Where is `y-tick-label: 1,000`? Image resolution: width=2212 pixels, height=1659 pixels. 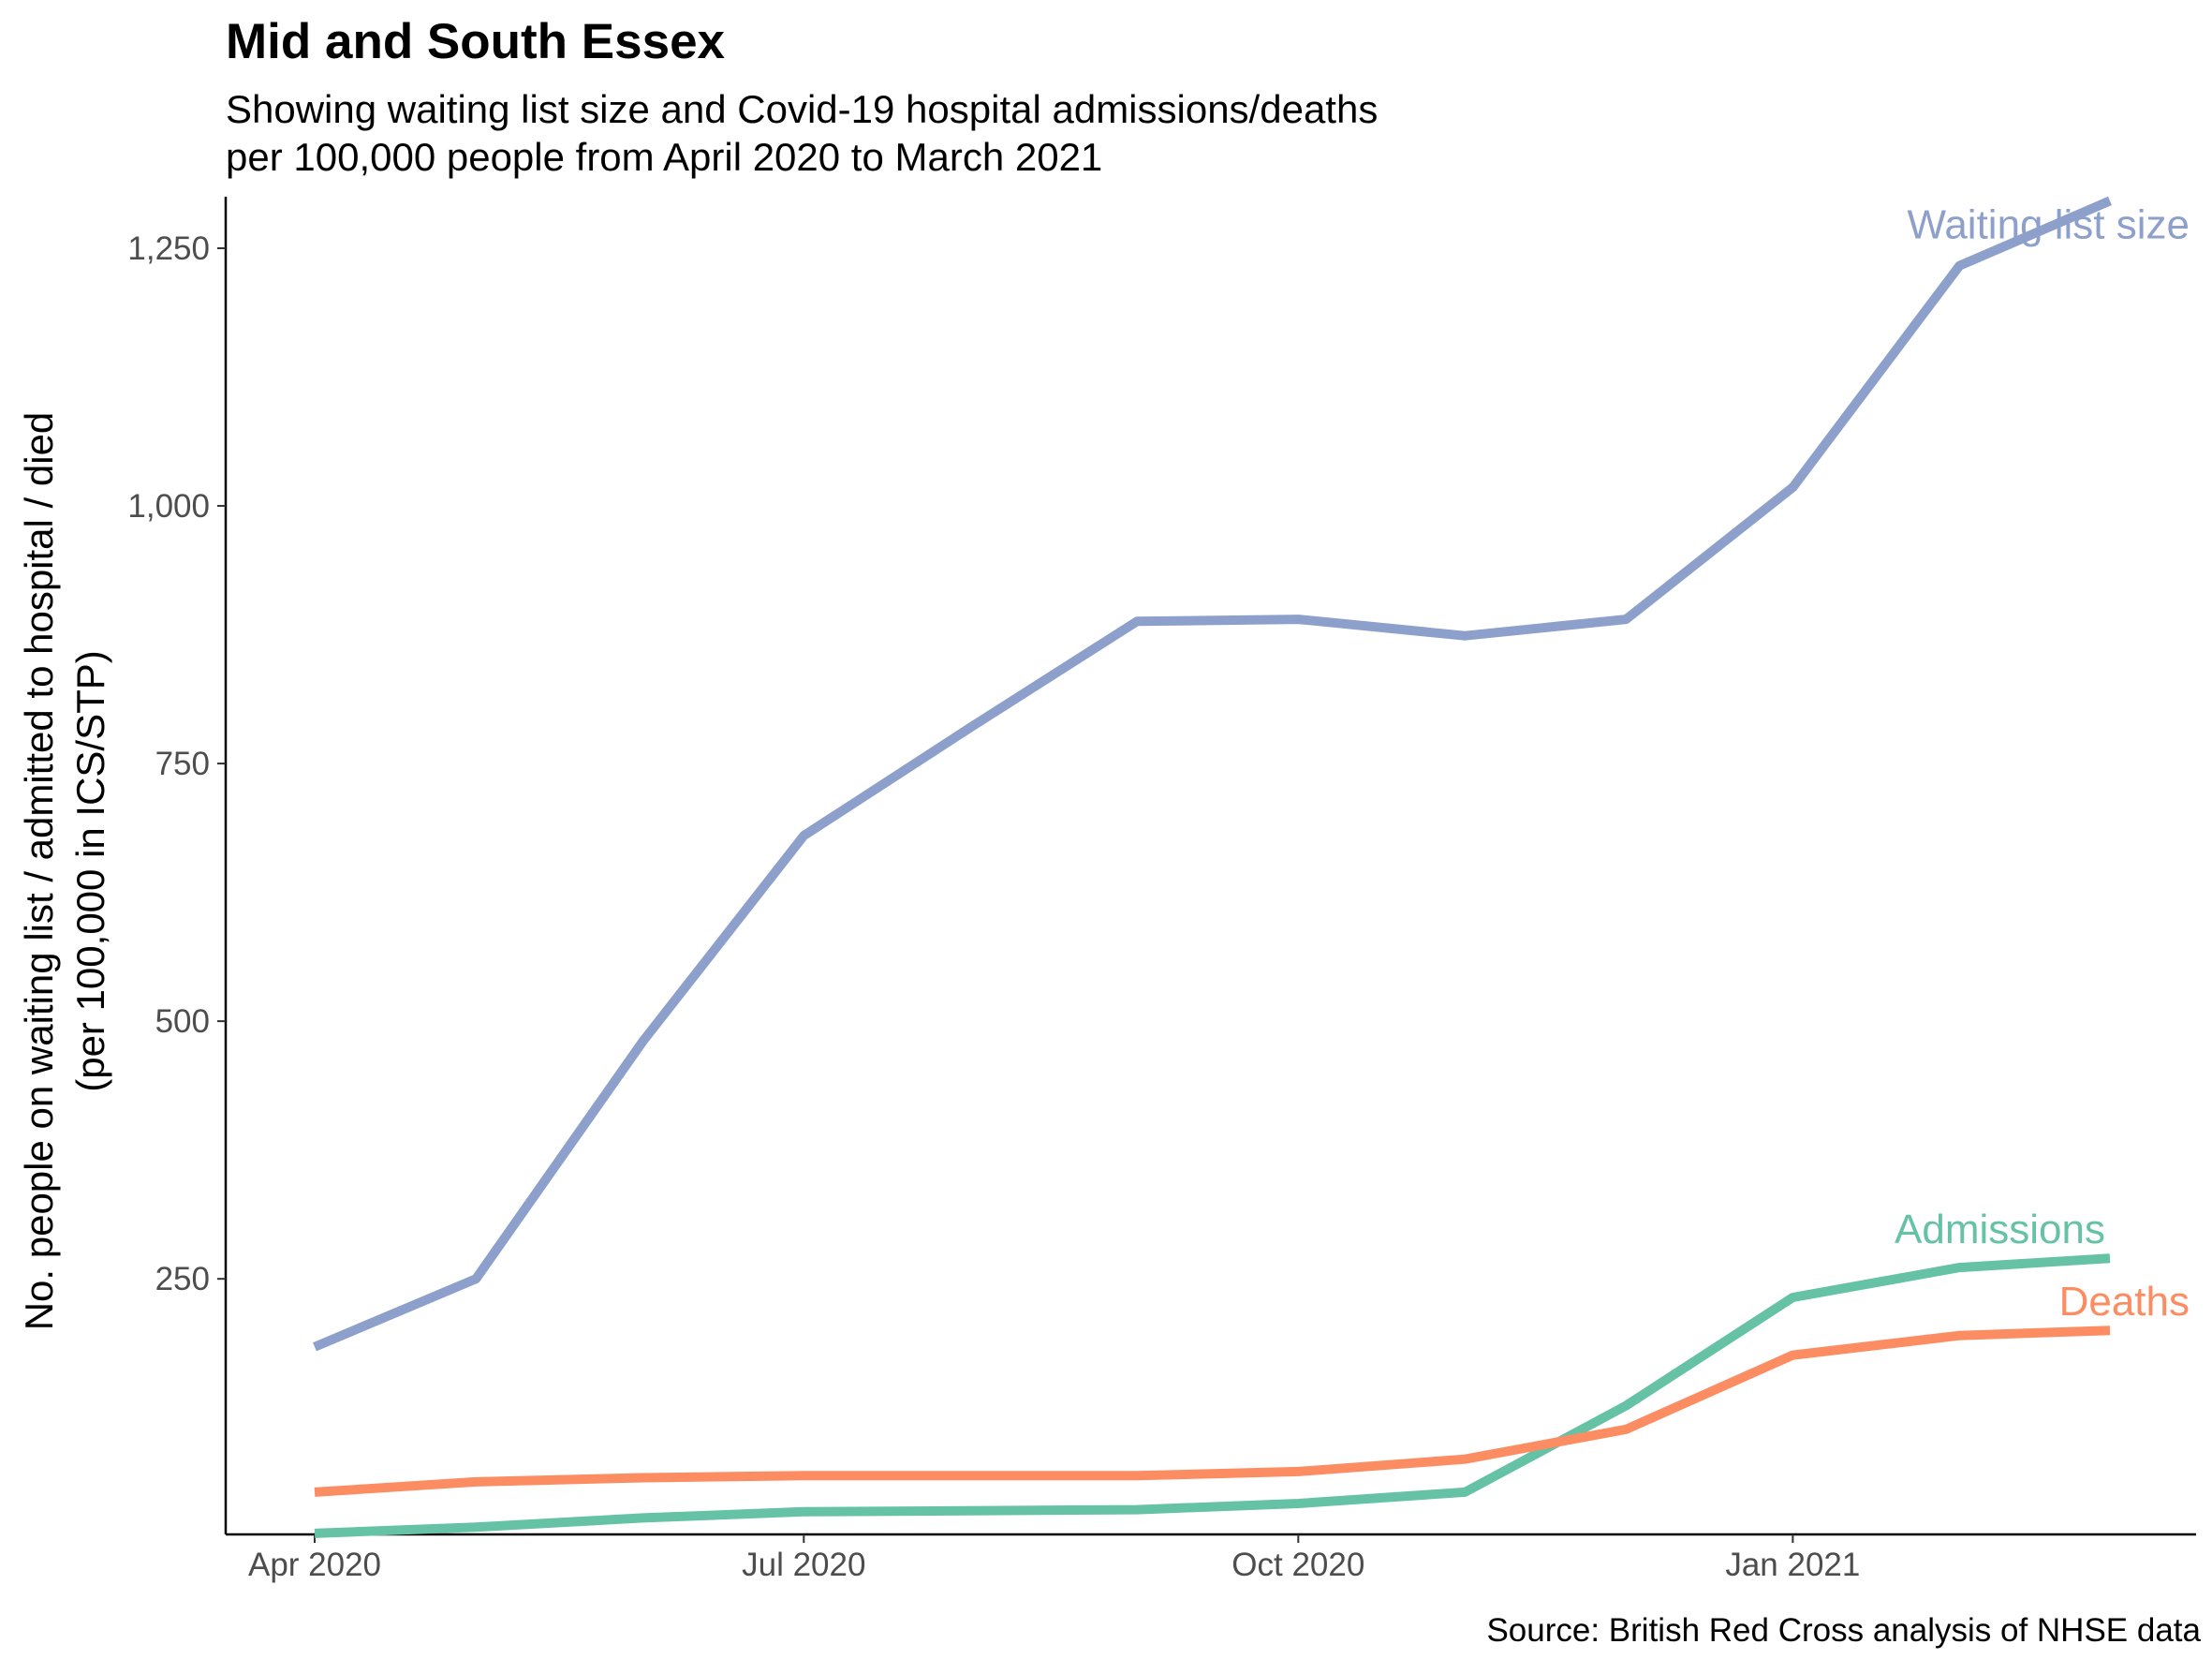
y-tick-label: 1,000 is located at coordinates (168, 507).